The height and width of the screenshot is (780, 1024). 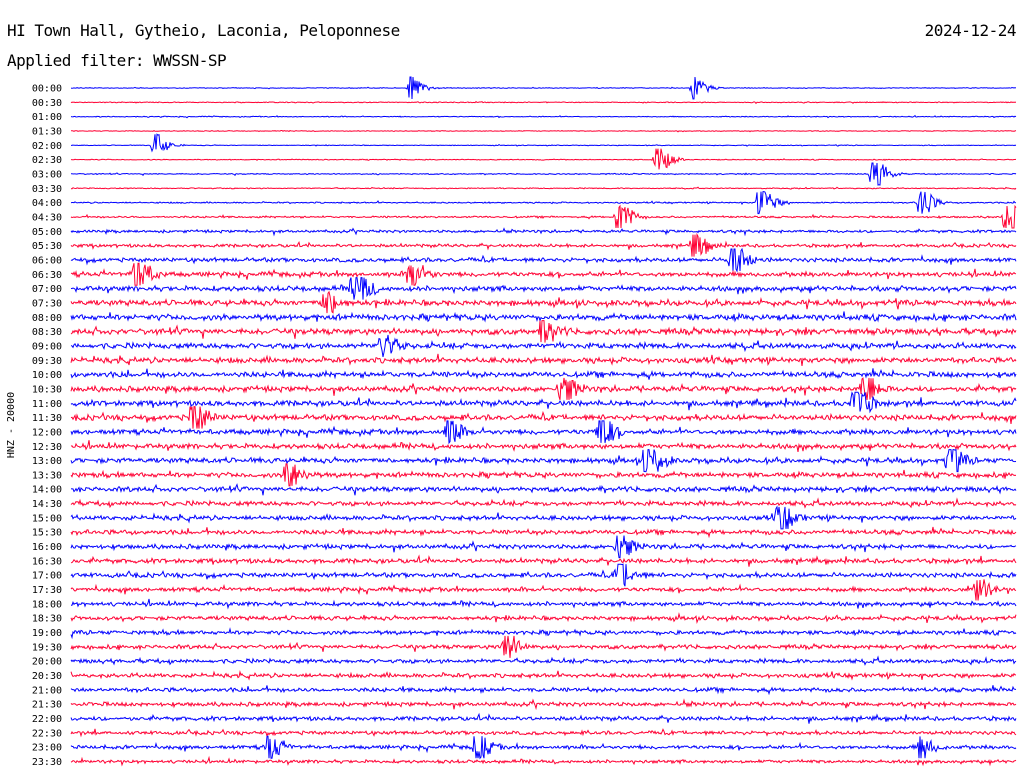 I want to click on row-time-label: 06:00, so click(x=47, y=260).